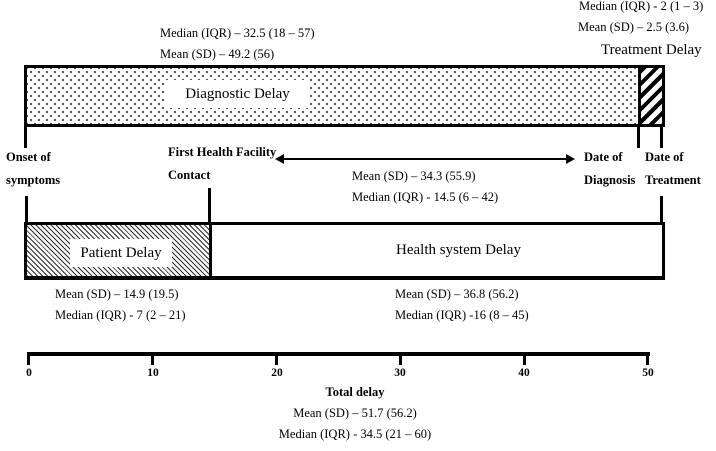 The width and height of the screenshot is (716, 451). What do you see at coordinates (462, 315) in the screenshot?
I see `health-system-delay-median-stat: Median (IQR) -16 (8 – 45)` at bounding box center [462, 315].